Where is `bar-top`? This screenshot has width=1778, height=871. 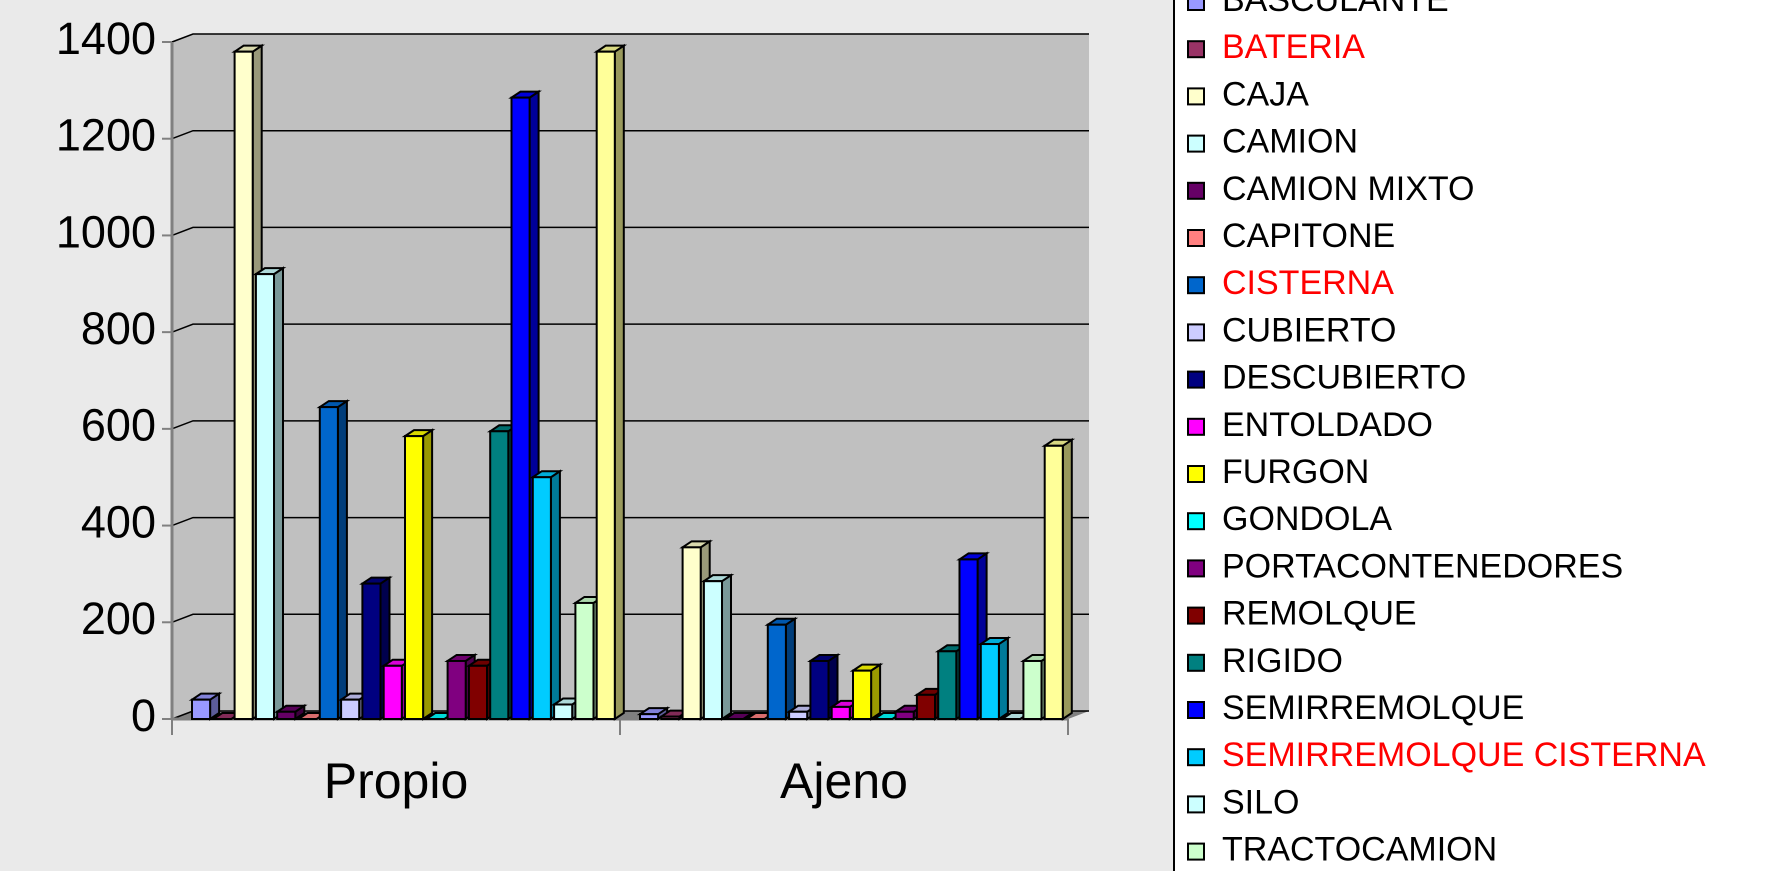
bar-top is located at coordinates (738, 716).